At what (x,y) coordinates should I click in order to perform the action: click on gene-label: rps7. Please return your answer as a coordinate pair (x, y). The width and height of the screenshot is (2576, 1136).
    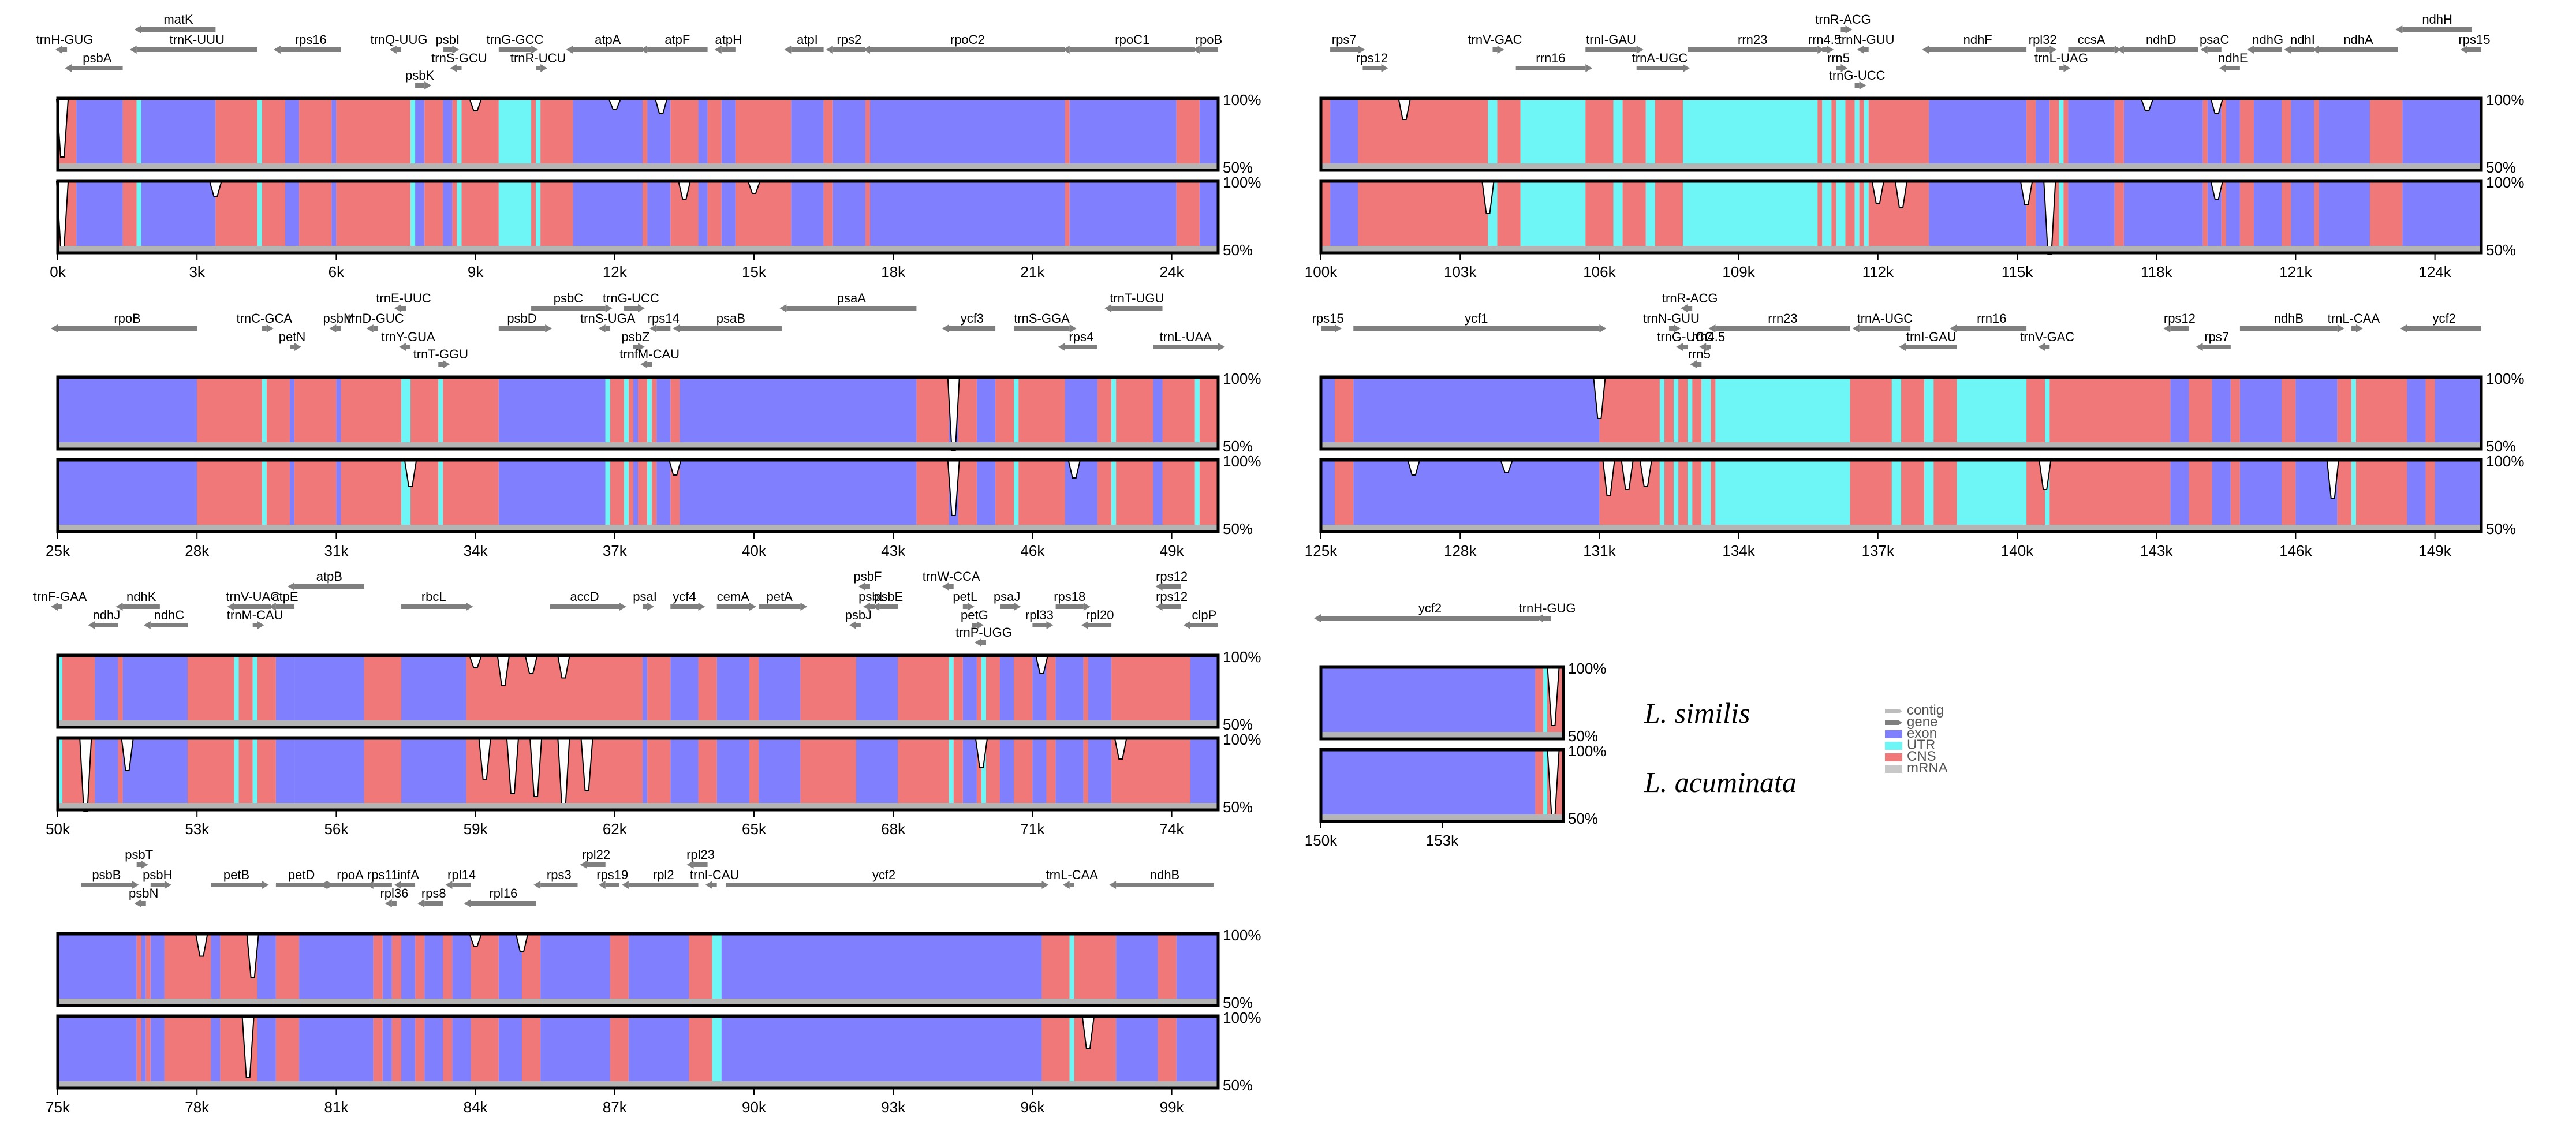
    Looking at the image, I should click on (2216, 337).